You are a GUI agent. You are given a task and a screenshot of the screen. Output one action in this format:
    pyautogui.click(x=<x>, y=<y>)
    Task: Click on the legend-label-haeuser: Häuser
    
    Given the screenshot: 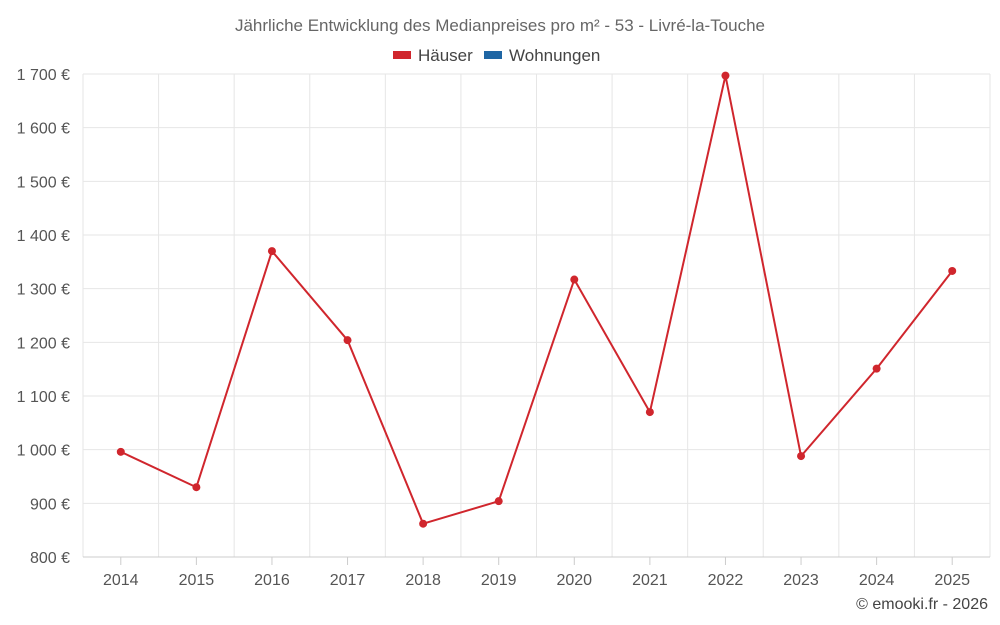 What is the action you would take?
    pyautogui.click(x=445, y=55)
    